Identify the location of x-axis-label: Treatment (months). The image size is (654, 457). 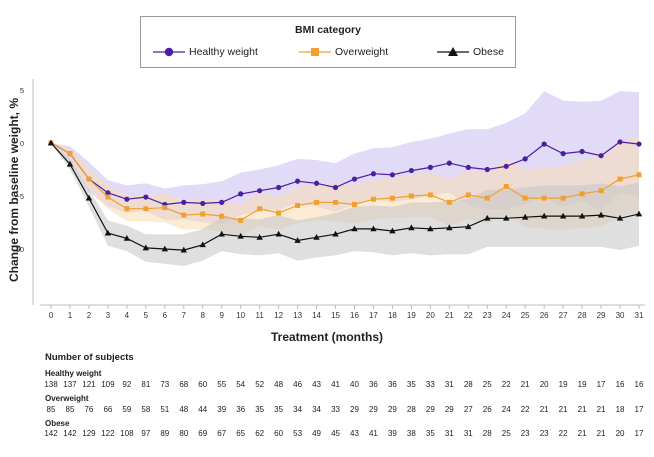
(327, 337).